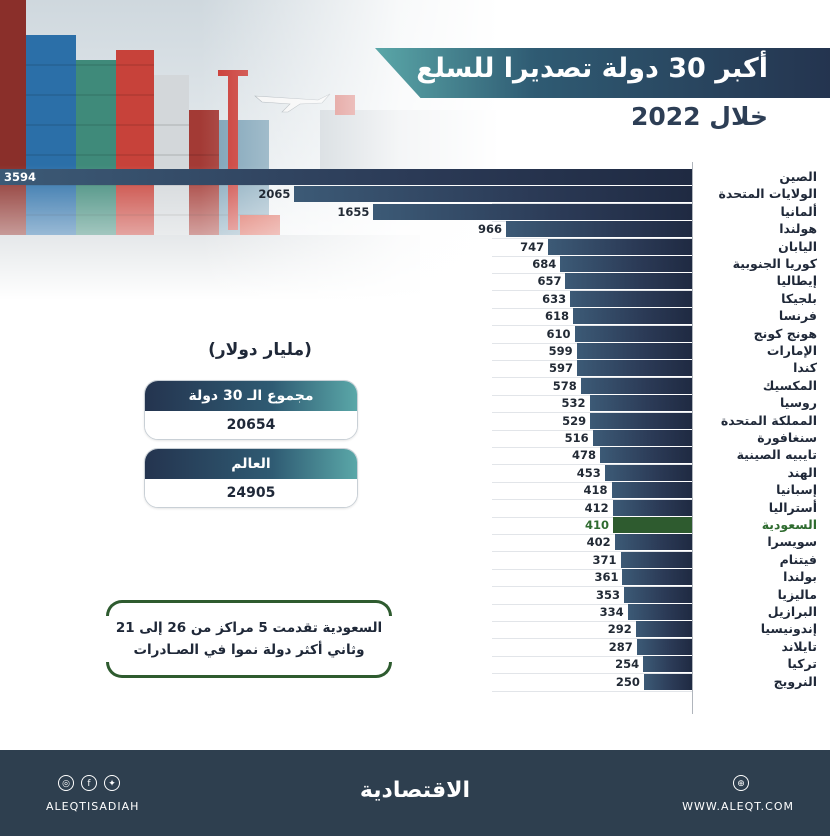 This screenshot has height=836, width=830. I want to click on note-line1: السعودية تقدمت 5 مراكز من 26 إلى 21, so click(249, 628).